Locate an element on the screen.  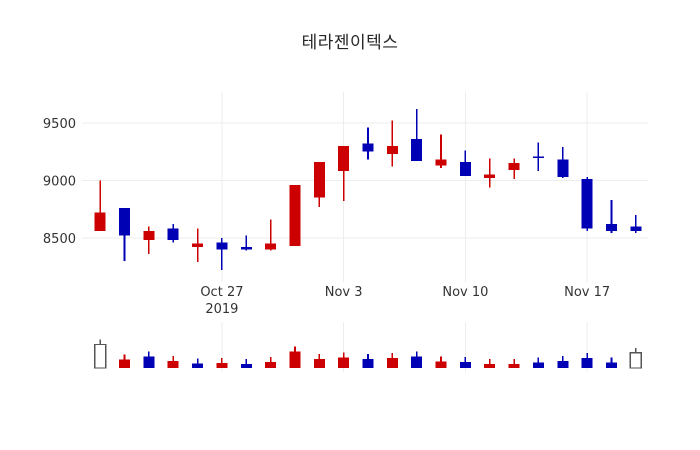
volume-series is located at coordinates (368, 354).